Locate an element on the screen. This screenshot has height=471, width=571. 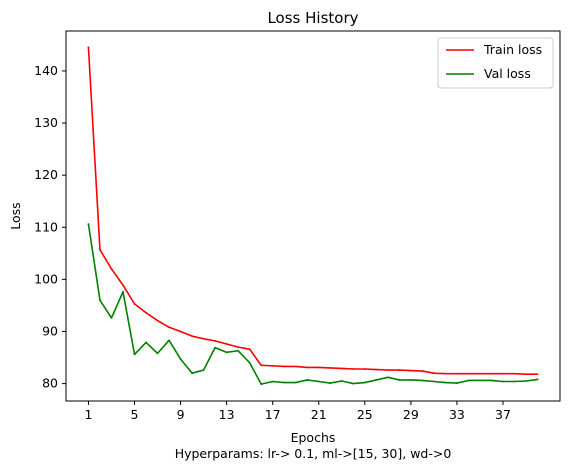
legend-train-label: Train loss is located at coordinates (512, 49).